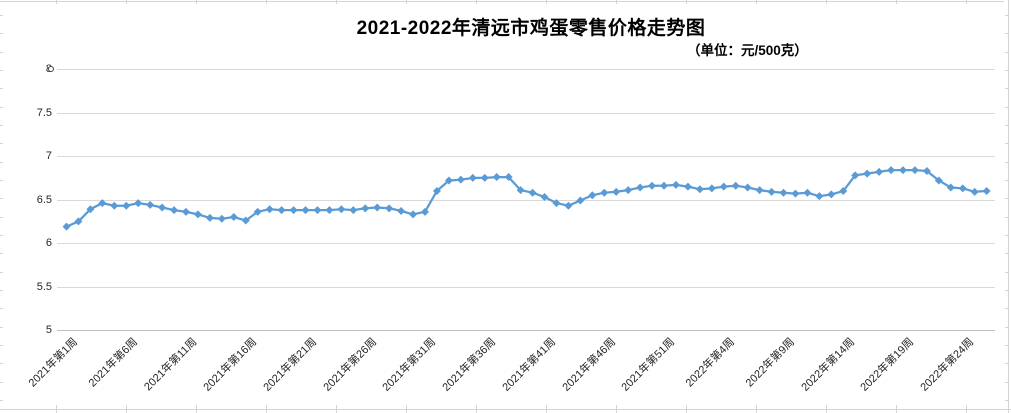 The height and width of the screenshot is (413, 1011). I want to click on selection-handle-dot, so click(51, 69).